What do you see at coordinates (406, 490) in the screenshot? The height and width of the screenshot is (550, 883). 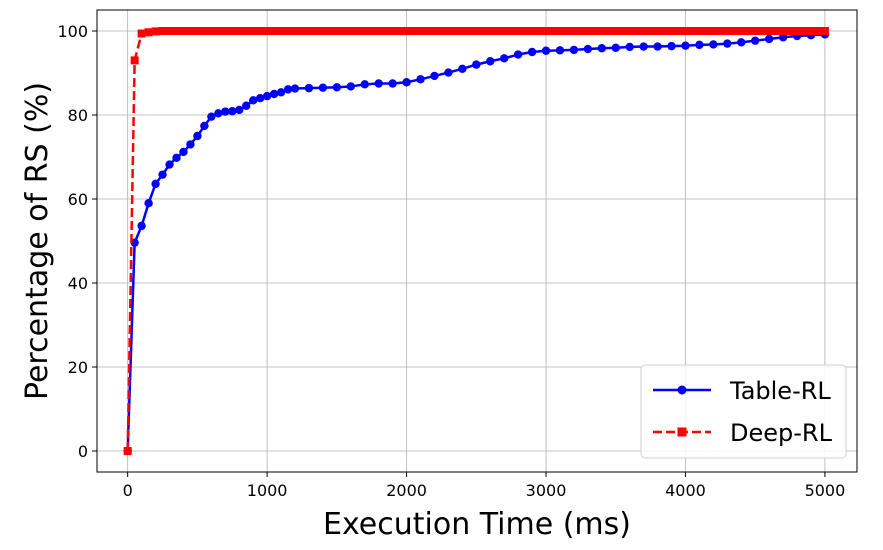 I see `x-tick-label: 2000` at bounding box center [406, 490].